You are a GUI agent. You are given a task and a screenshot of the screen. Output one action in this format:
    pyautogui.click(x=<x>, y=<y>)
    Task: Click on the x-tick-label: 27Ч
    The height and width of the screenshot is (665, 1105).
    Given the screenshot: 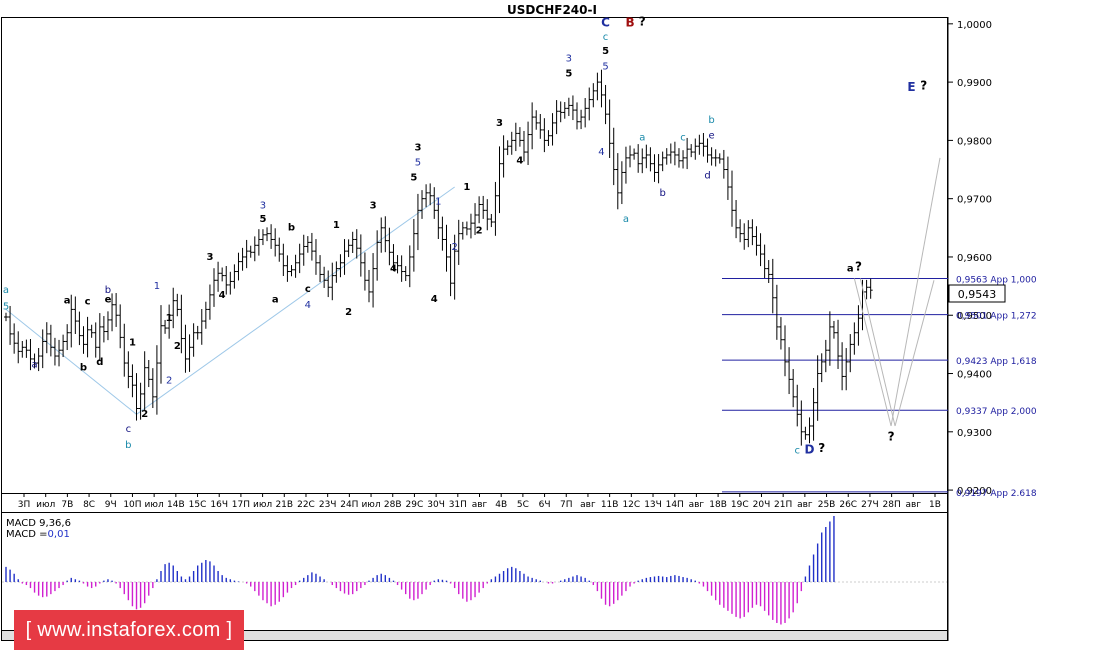 What is the action you would take?
    pyautogui.click(x=870, y=505)
    